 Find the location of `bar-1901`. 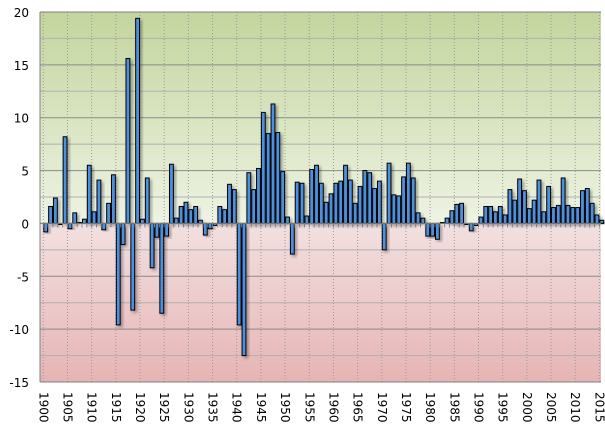

bar-1901 is located at coordinates (50, 215).